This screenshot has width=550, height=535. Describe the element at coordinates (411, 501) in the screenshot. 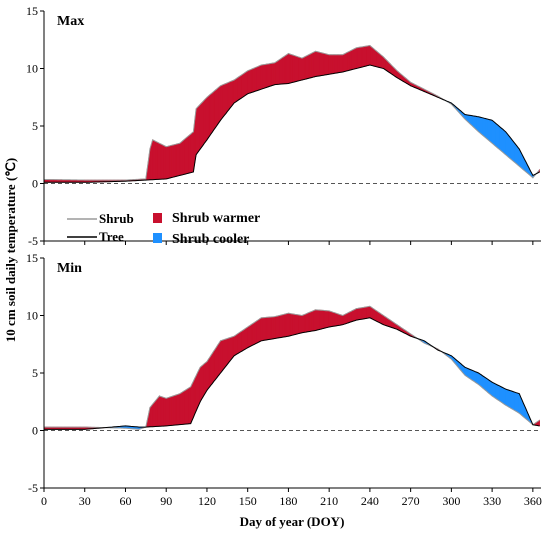

I see `x-tick-label: 270` at that location.